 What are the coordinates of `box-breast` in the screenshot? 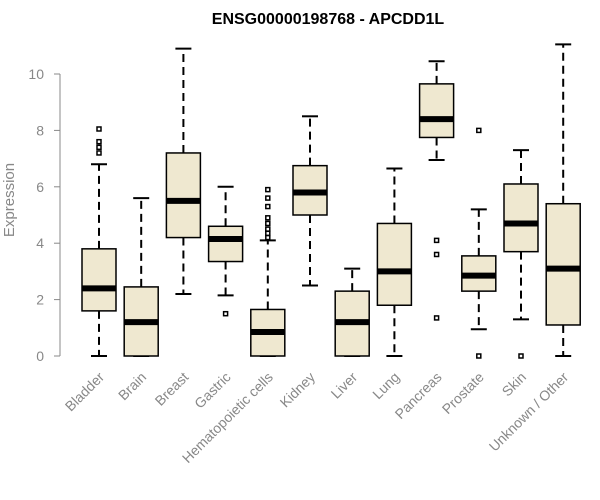 It's located at (183, 171).